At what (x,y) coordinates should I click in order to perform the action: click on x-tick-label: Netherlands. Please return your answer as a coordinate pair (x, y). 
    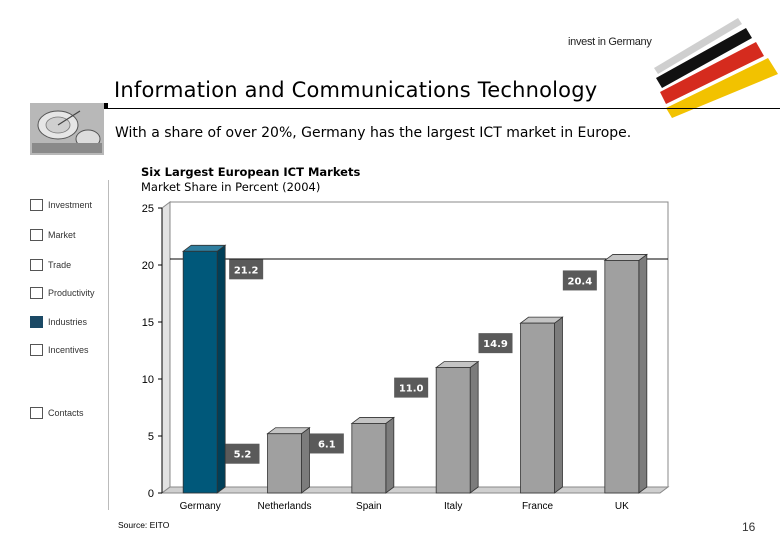
    Looking at the image, I should click on (285, 506).